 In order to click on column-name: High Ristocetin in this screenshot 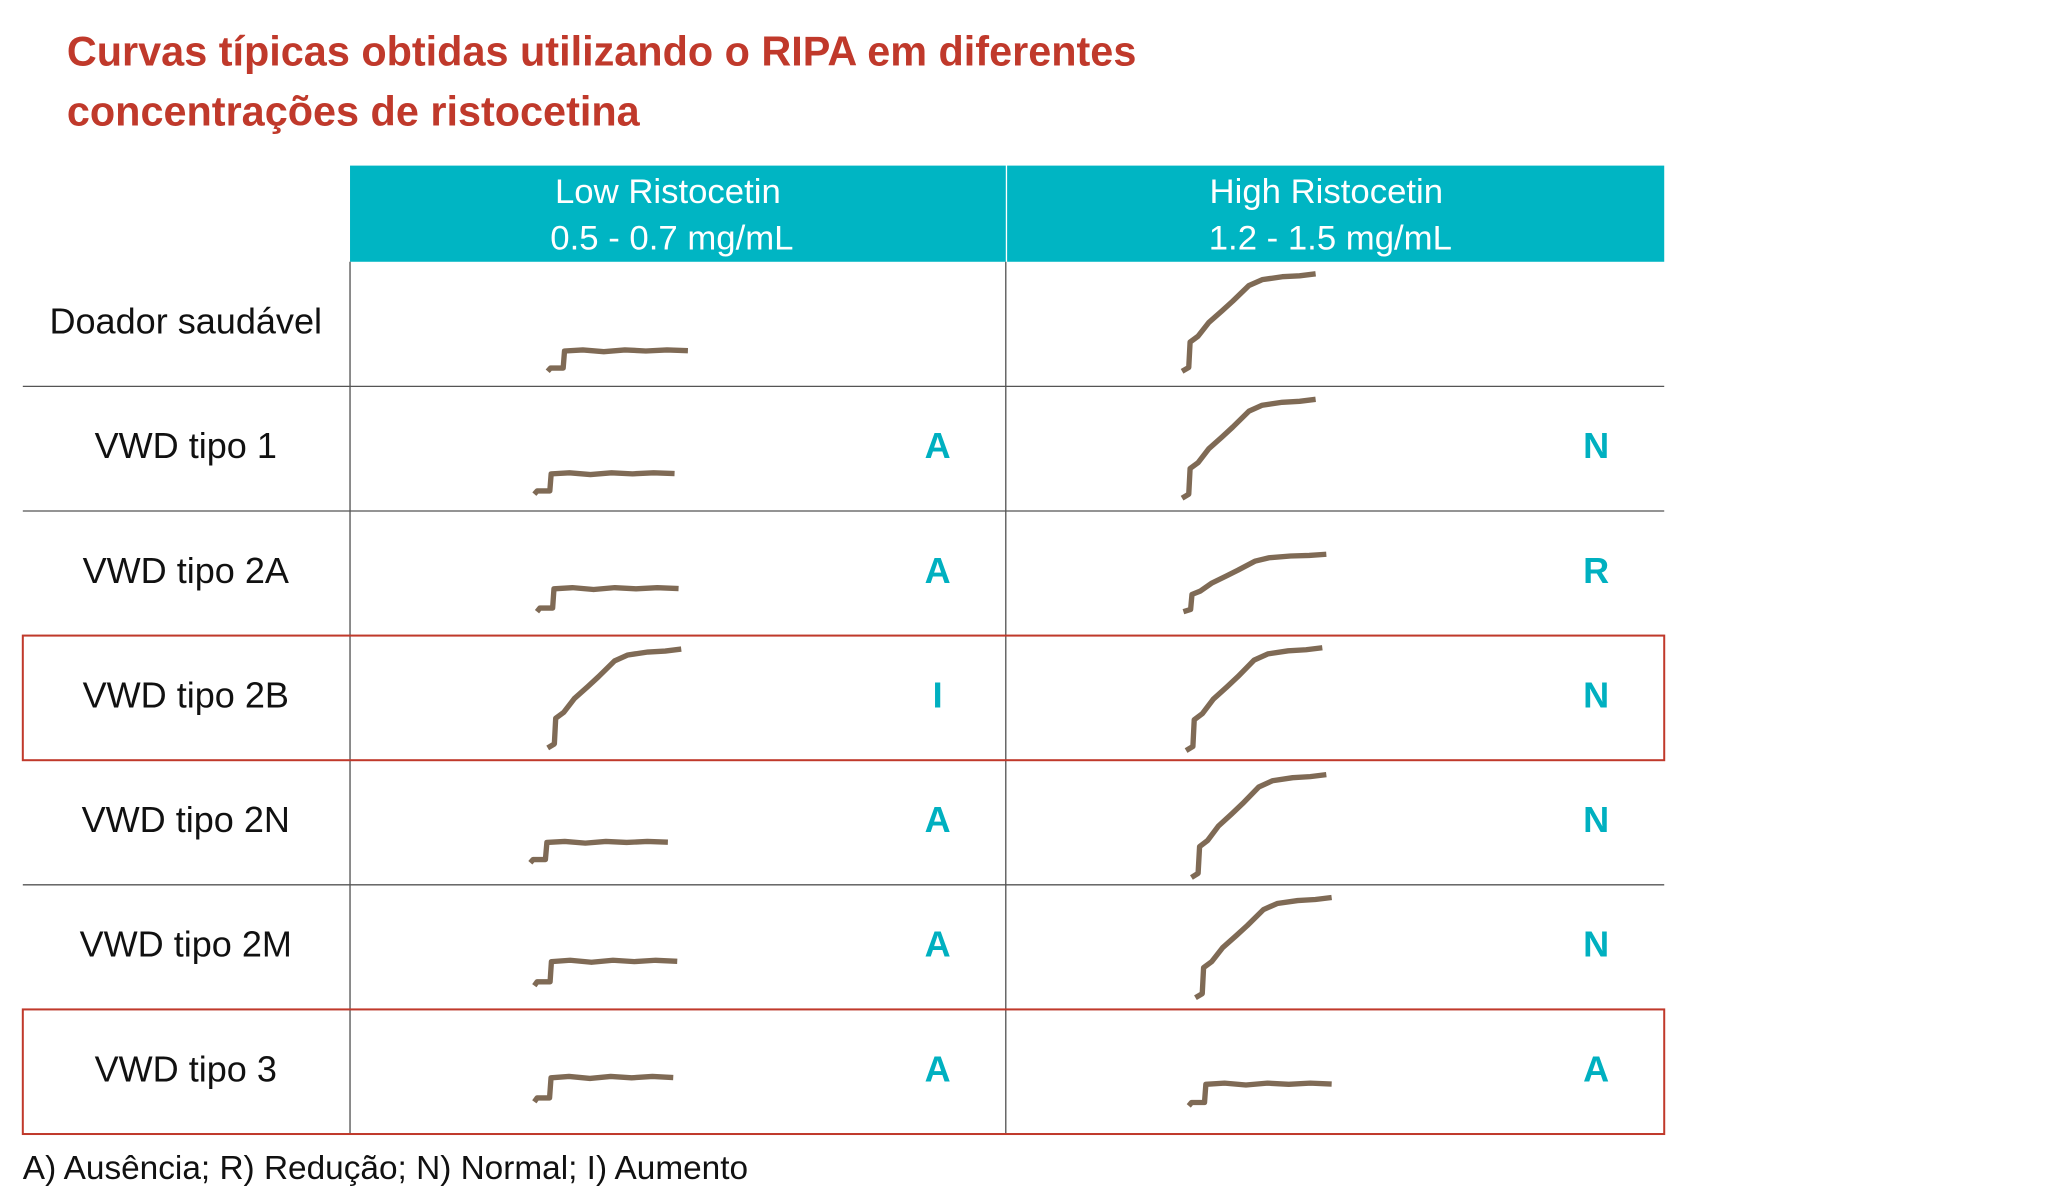, I will do `click(1326, 192)`.